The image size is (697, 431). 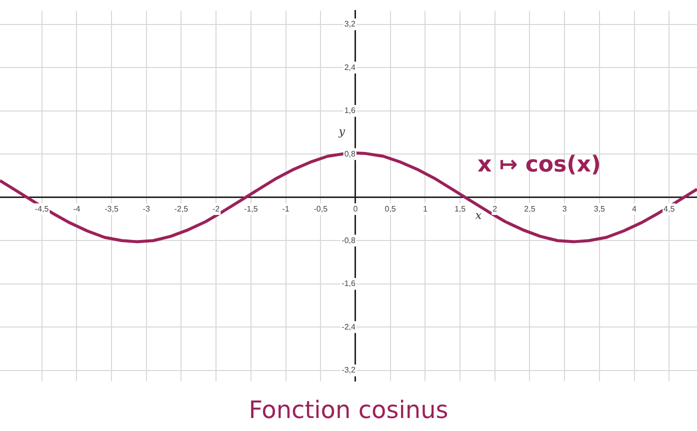 I want to click on x-tick-label: -4, so click(x=77, y=209).